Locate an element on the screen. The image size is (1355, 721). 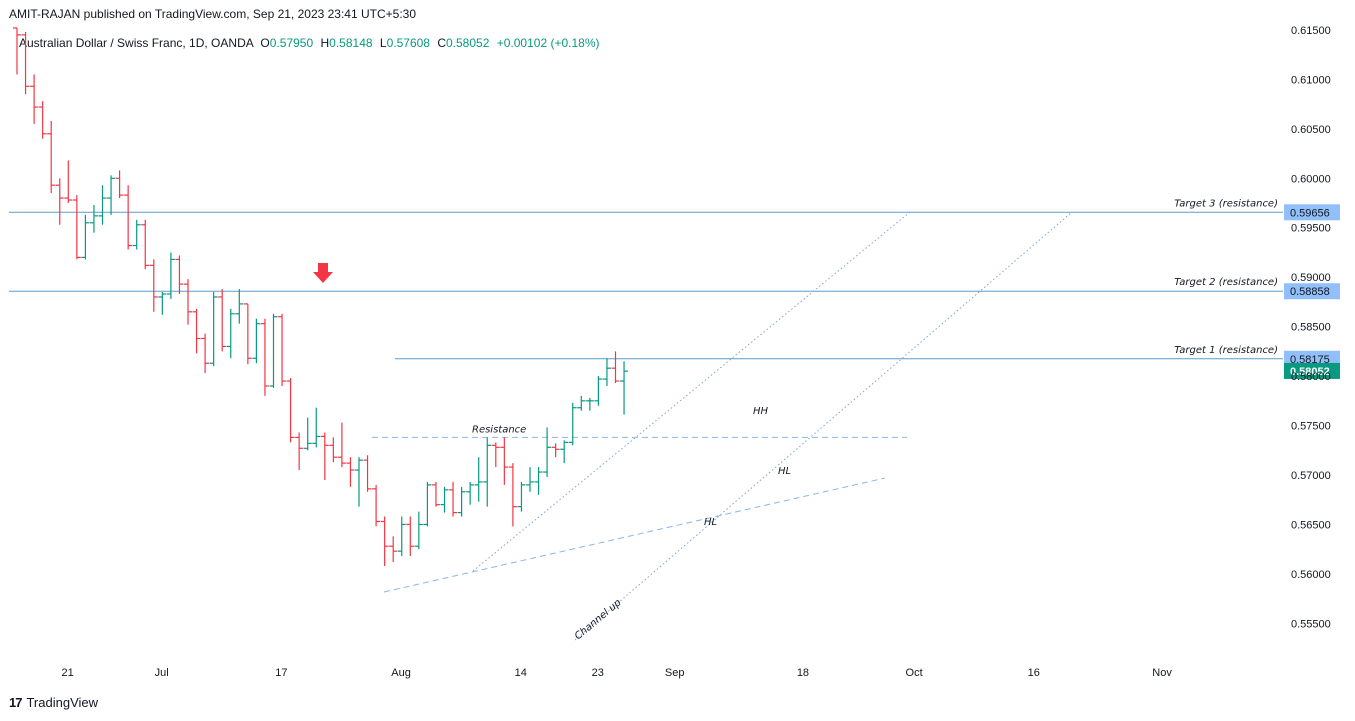
level-price-tag-text: 0.59656 is located at coordinates (1310, 213).